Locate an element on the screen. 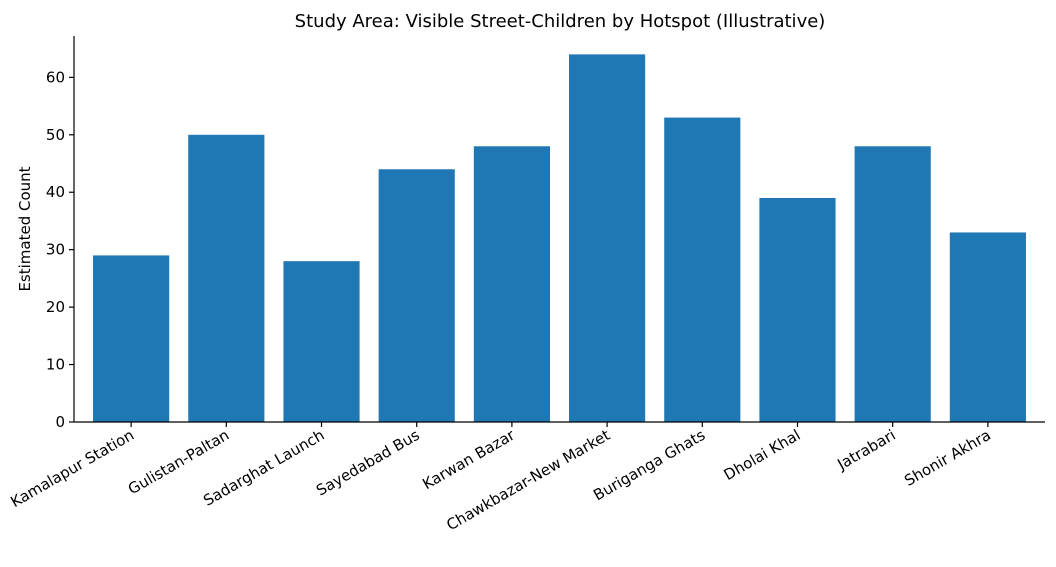 The width and height of the screenshot is (1056, 567). y-tick-label-1: 10 is located at coordinates (55, 365).